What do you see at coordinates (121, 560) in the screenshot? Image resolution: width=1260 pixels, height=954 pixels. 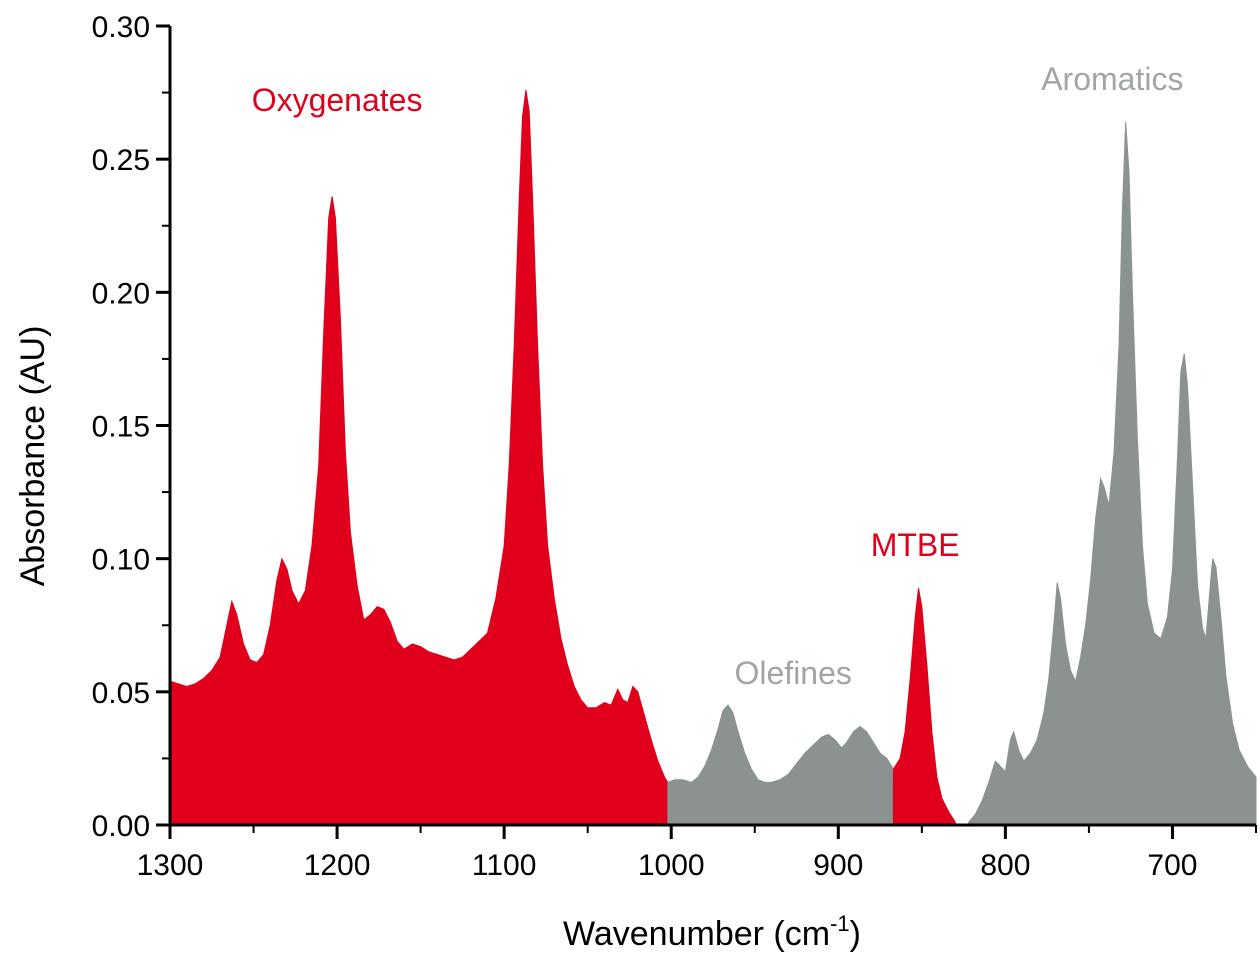 I see `y-tick-label: 0.10` at bounding box center [121, 560].